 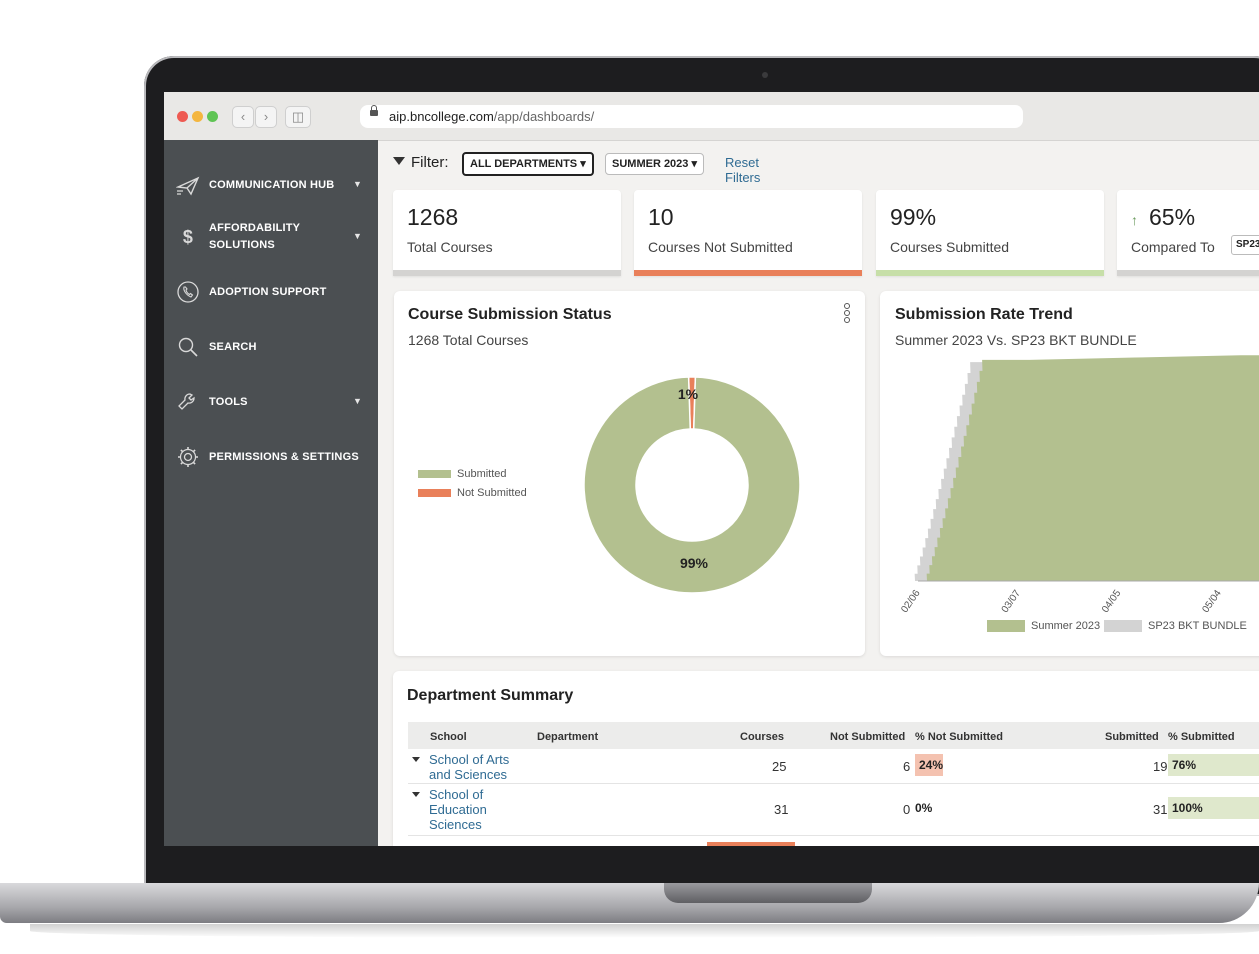 I want to click on donut-label-submitted: 99%, so click(x=694, y=563).